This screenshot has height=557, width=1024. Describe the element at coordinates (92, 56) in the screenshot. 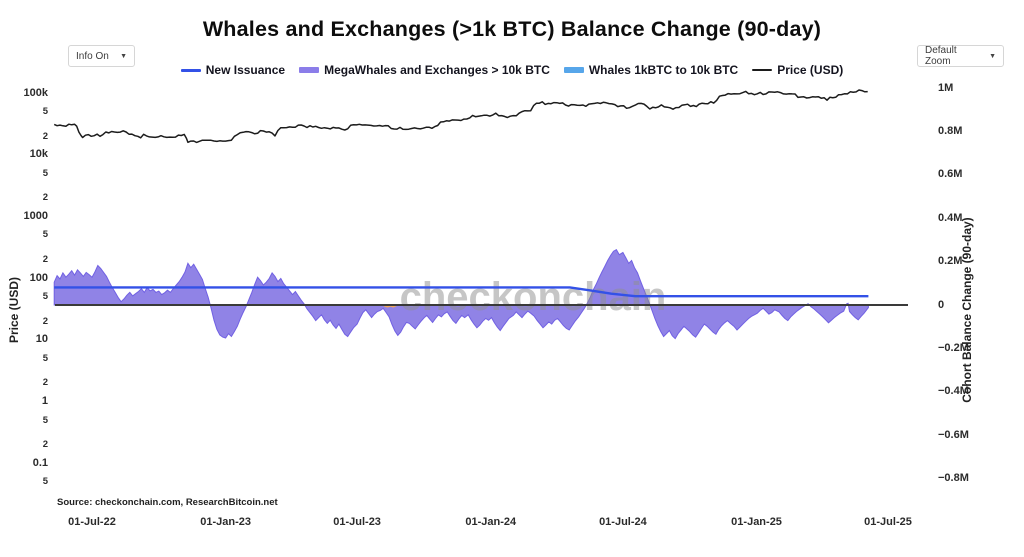

I see `info-dropdown-label: Info On` at that location.